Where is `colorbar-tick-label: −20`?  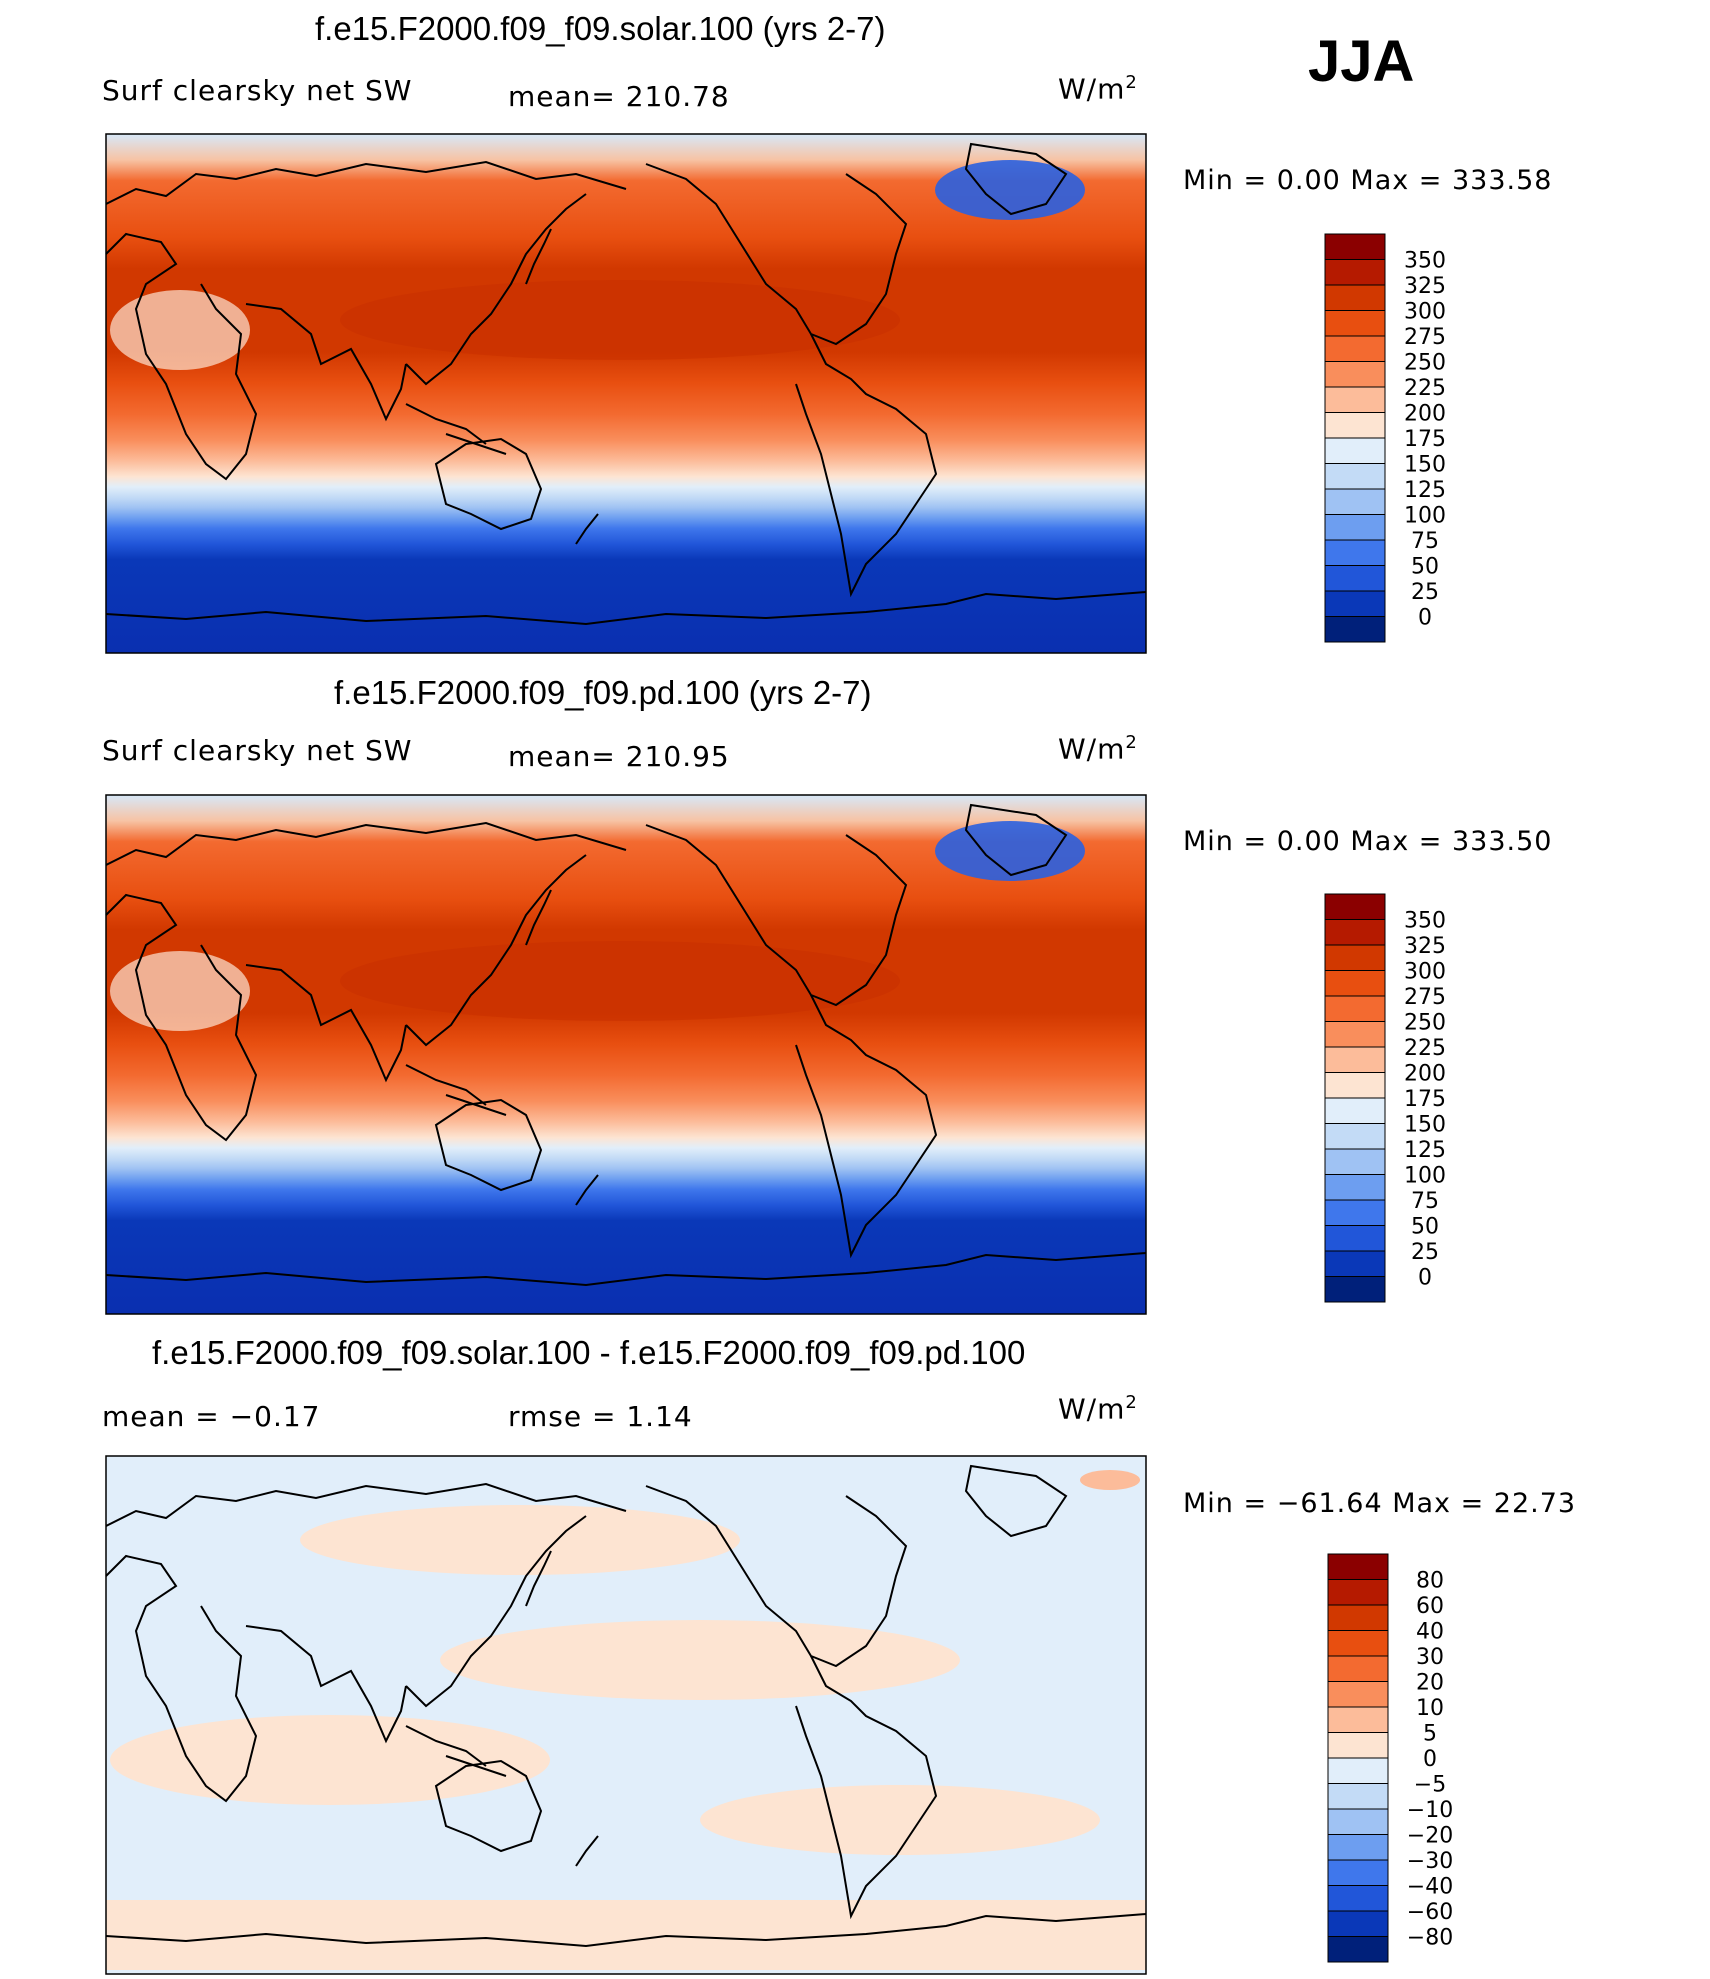
colorbar-tick-label: −20 is located at coordinates (1430, 1836).